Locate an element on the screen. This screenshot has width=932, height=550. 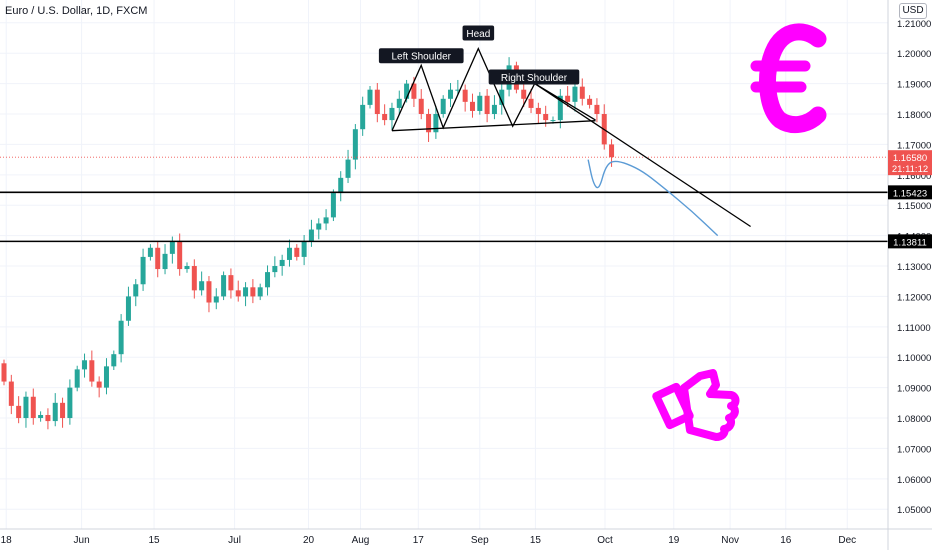
last-price-tag is located at coordinates (910, 163).